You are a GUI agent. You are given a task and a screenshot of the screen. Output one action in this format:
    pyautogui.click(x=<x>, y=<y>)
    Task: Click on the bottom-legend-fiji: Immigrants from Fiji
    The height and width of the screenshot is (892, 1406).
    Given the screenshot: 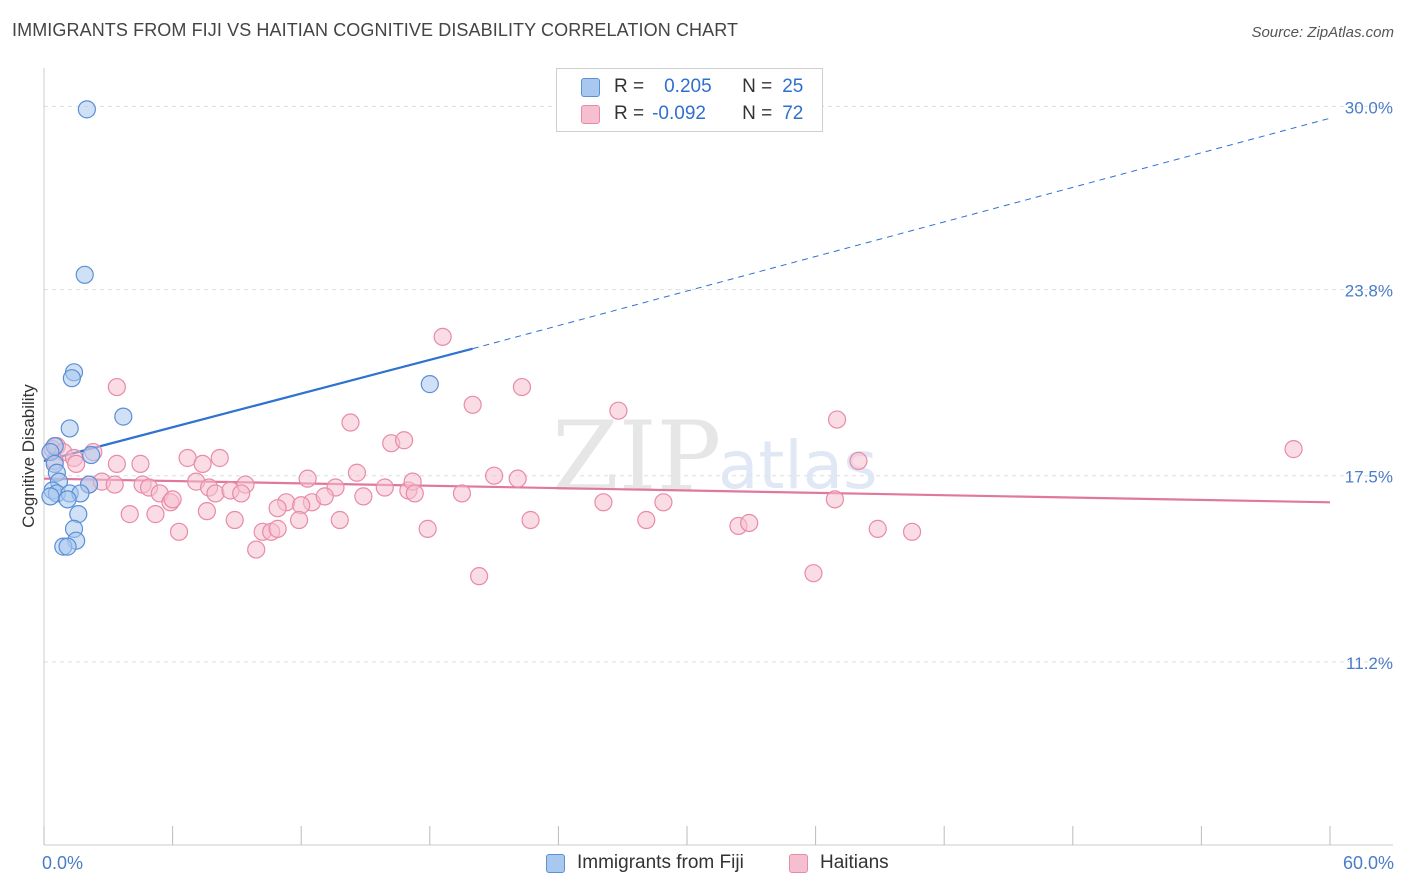 What is the action you would take?
    pyautogui.click(x=645, y=863)
    